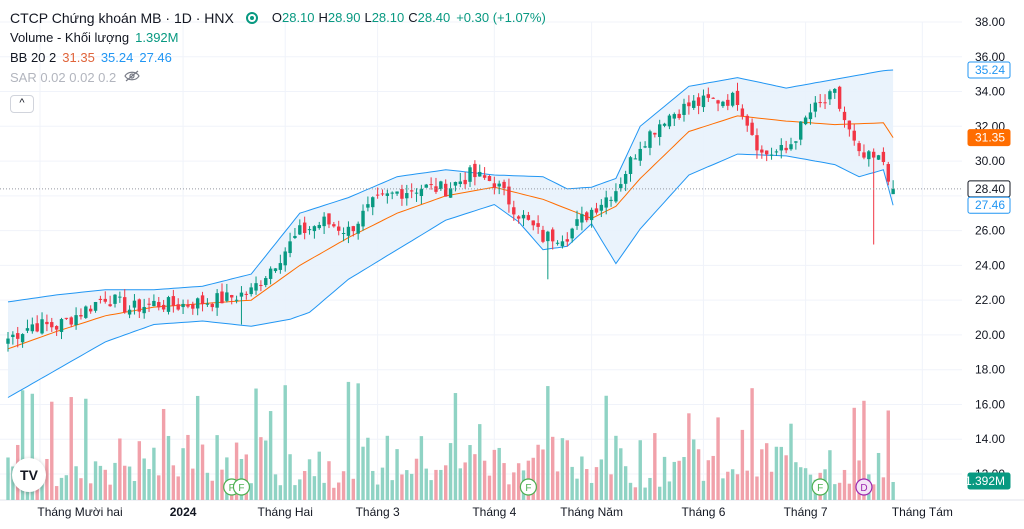  Describe the element at coordinates (132, 78) in the screenshot. I see `hidden-eye-icon` at that location.